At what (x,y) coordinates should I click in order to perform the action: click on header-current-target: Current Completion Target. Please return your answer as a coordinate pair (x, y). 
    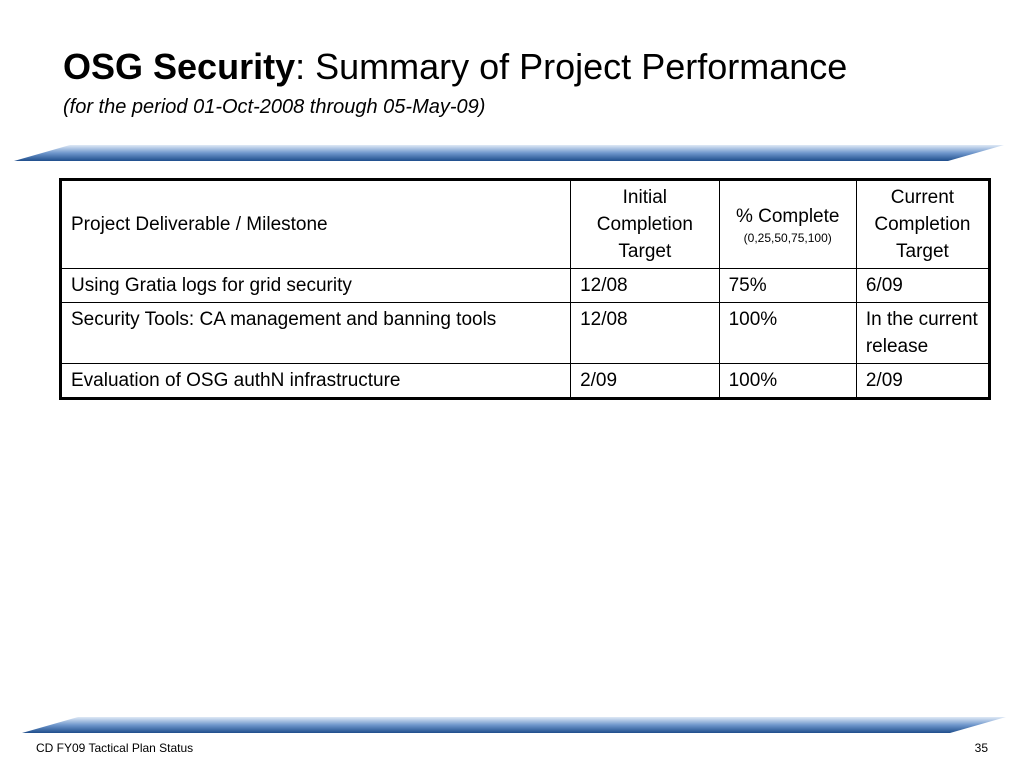
    Looking at the image, I should click on (923, 224).